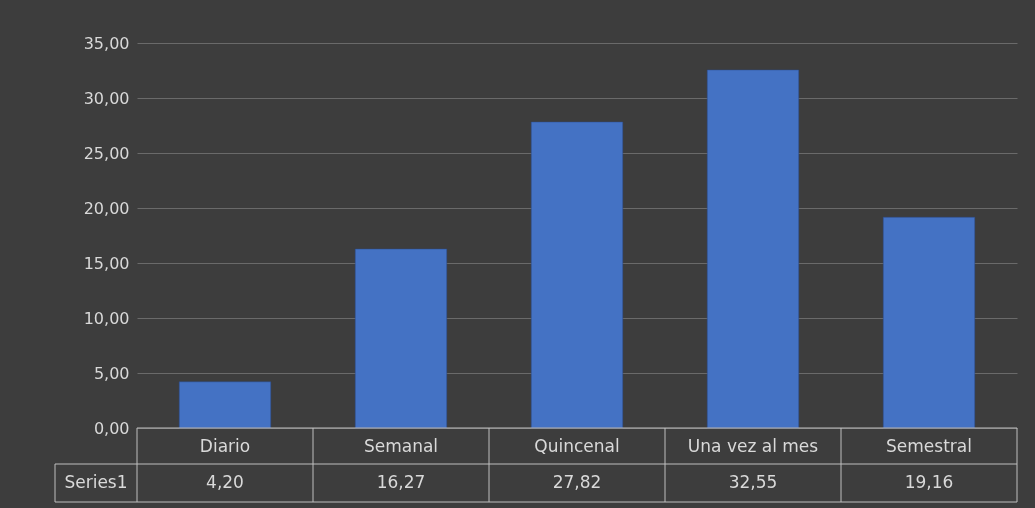 The width and height of the screenshot is (1035, 508). I want to click on data-label: 27,82, so click(577, 482).